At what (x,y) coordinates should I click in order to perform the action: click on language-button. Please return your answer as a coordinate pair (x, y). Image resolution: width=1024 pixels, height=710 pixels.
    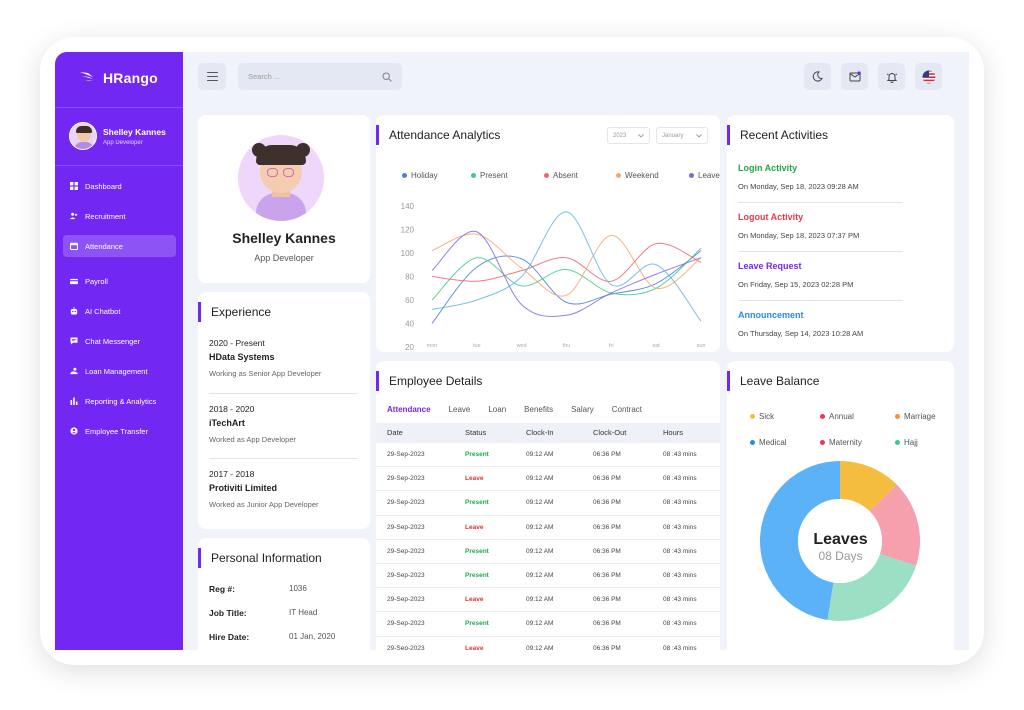
    Looking at the image, I should click on (928, 76).